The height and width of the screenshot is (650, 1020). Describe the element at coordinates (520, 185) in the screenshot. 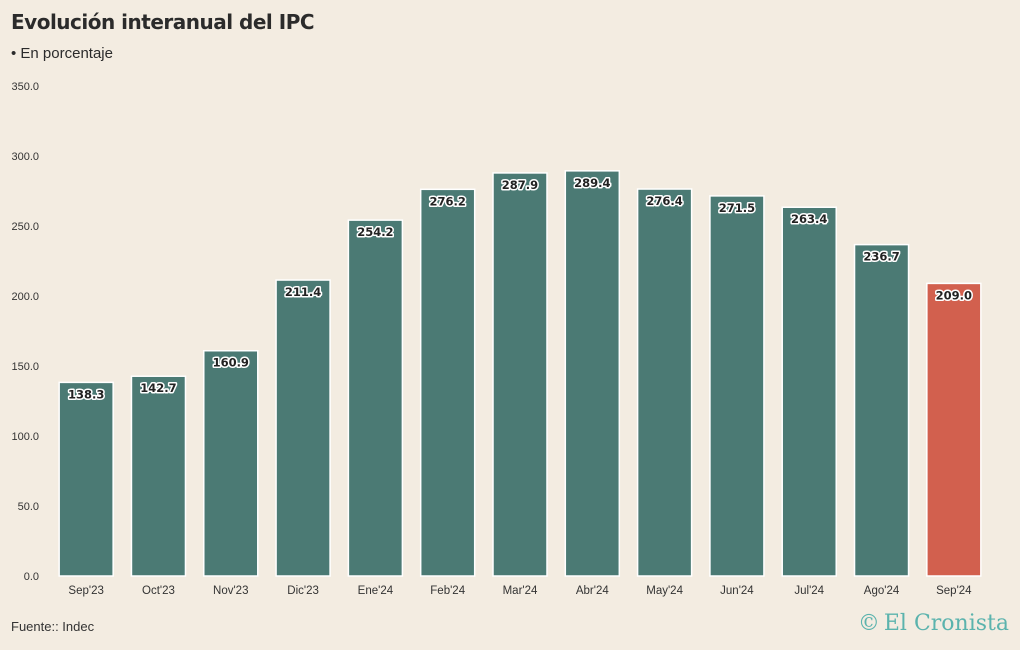

I see `bar-value-label: 287.9` at that location.